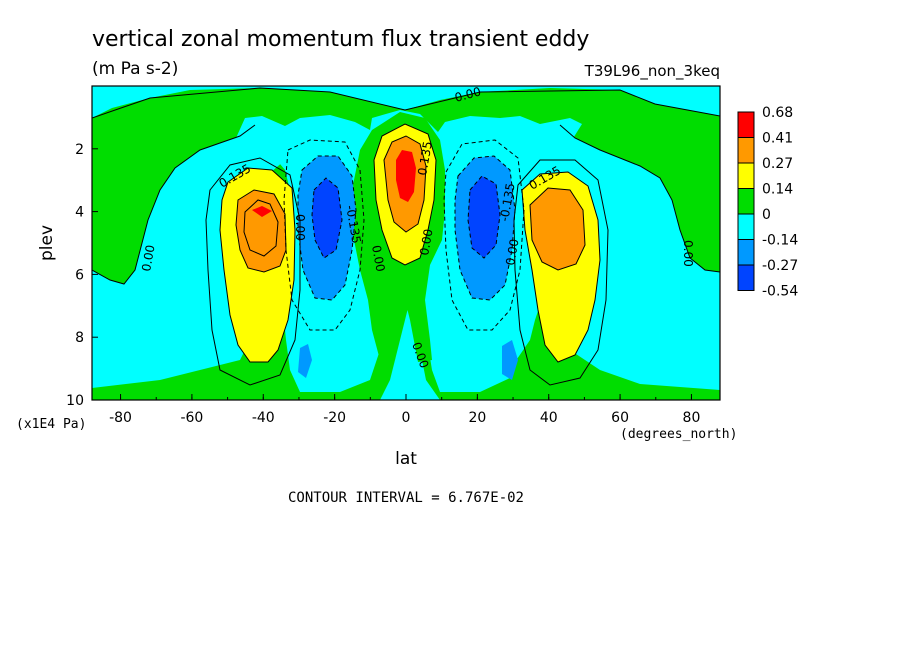 Image resolution: width=904 pixels, height=654 pixels. What do you see at coordinates (777, 164) in the screenshot?
I see `colorbar-label: 0.27` at bounding box center [777, 164].